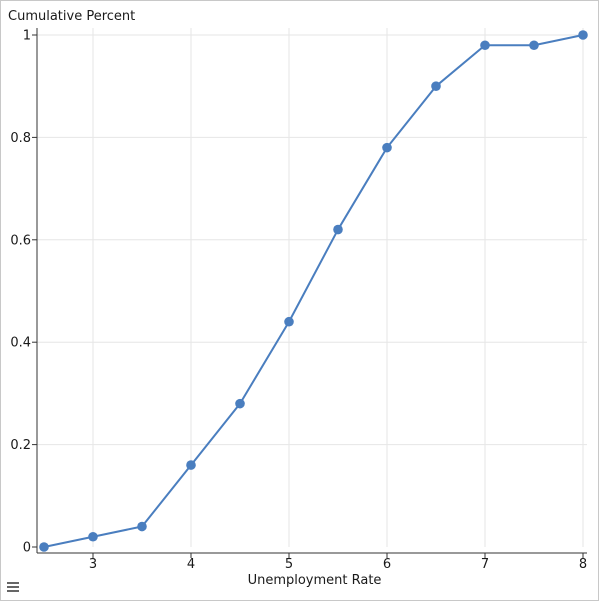 The height and width of the screenshot is (601, 599). I want to click on x-tick-label: 8, so click(583, 564).